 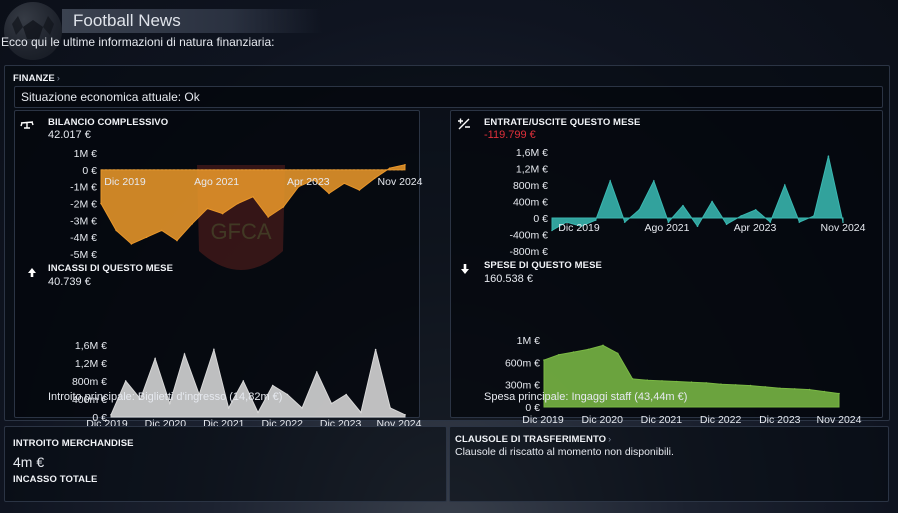 What do you see at coordinates (83, 221) in the screenshot?
I see `y-tick-label: -3M €` at bounding box center [83, 221].